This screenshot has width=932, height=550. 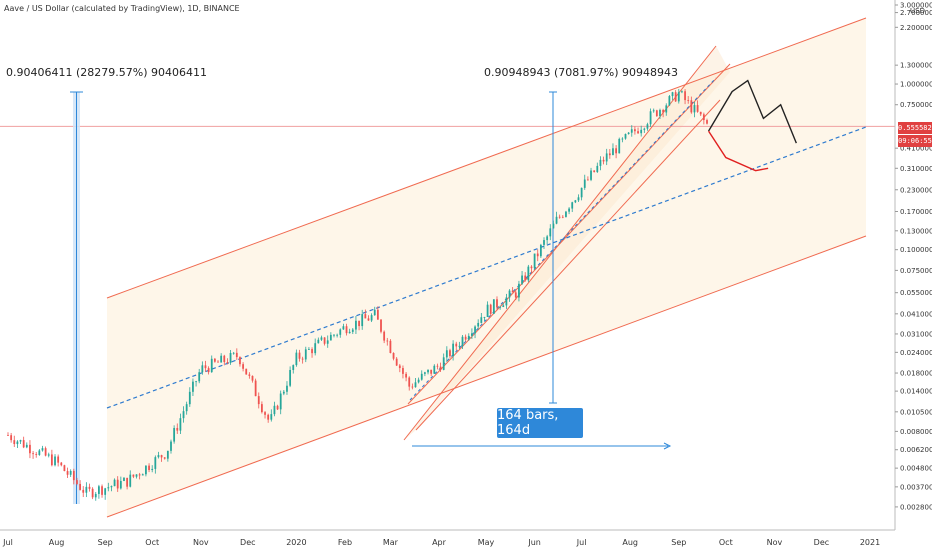 I want to click on y-tick-label: 0.00280000, so click(x=916, y=507).